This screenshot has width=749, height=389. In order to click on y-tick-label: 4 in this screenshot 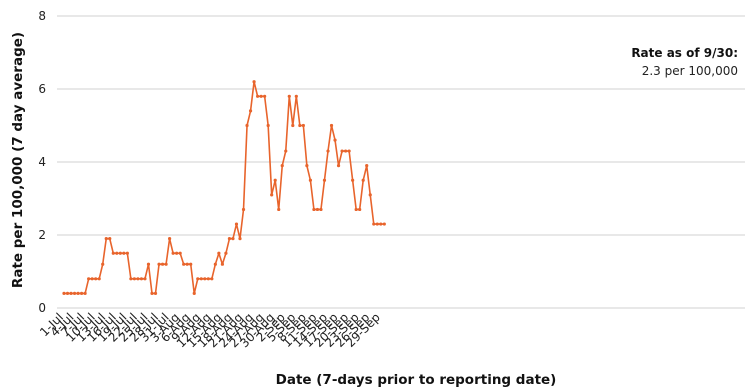, I will do `click(42, 162)`.